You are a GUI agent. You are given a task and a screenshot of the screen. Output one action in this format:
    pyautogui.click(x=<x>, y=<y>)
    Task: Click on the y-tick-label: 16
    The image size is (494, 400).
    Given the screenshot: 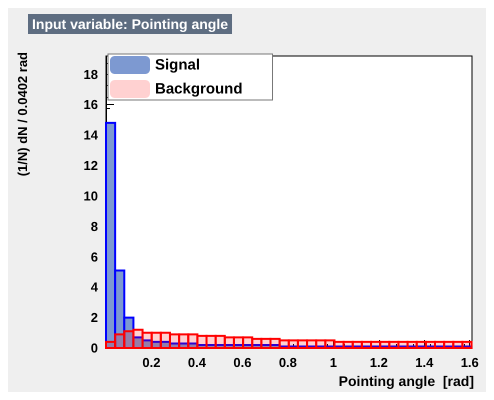 What is the action you would take?
    pyautogui.click(x=91, y=104)
    